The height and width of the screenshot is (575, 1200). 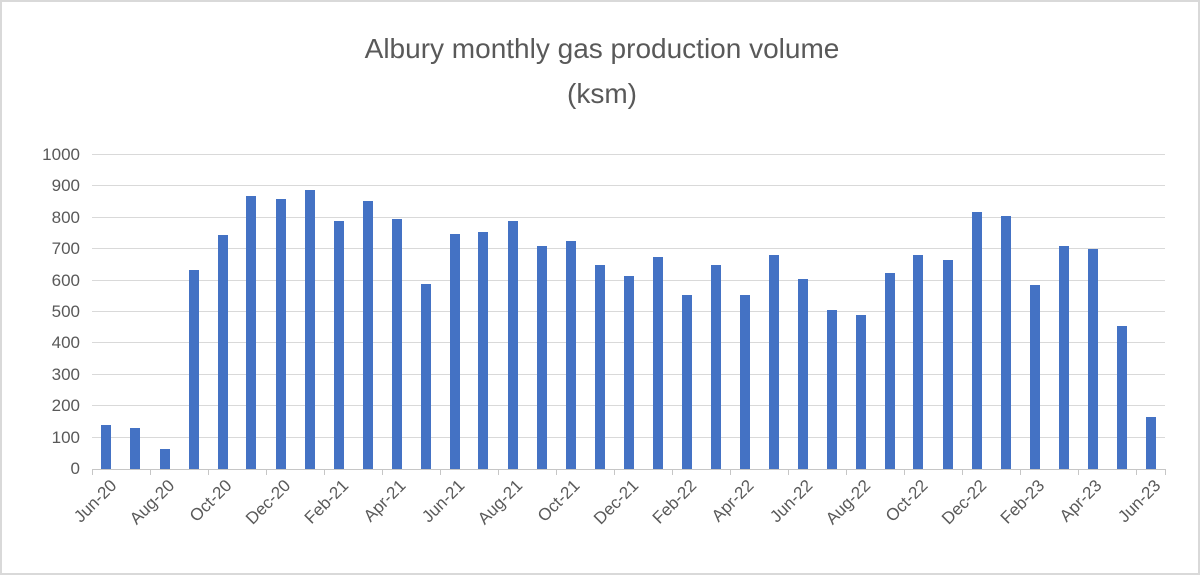 I want to click on y-axis-tick-label: 800, so click(x=65, y=217).